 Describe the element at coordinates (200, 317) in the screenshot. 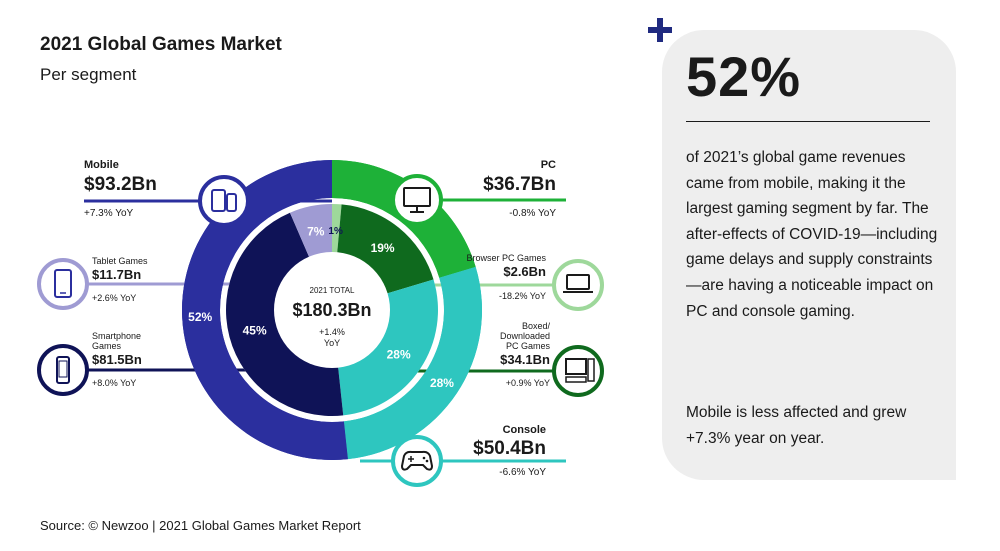

I see `outer-slice-label-mobile: 52%` at that location.